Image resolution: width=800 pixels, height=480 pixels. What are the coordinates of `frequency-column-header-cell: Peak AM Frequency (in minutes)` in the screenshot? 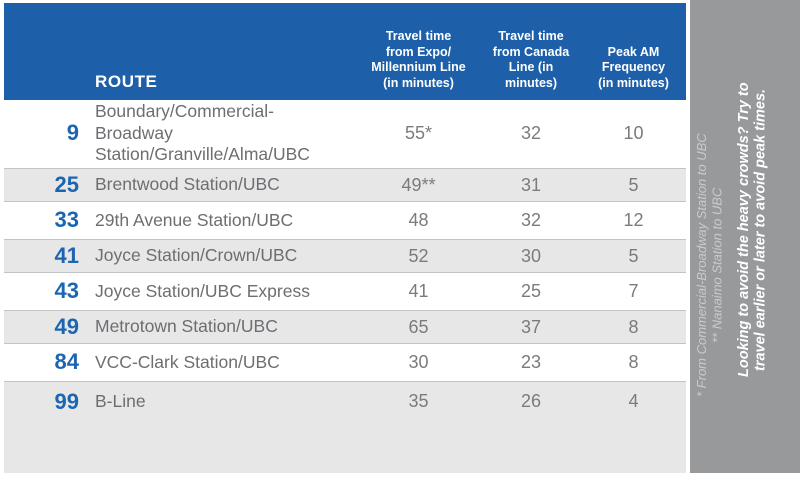 It's located at (633, 69).